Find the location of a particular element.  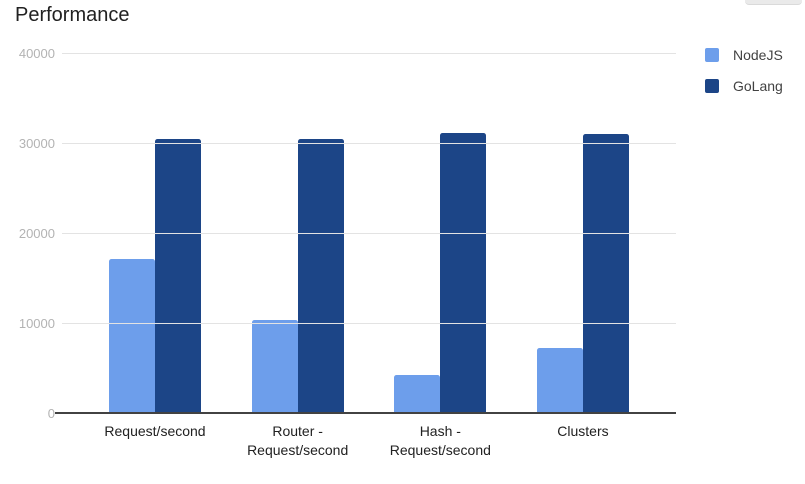

legend: NodeJS GoLang is located at coordinates (744, 79).